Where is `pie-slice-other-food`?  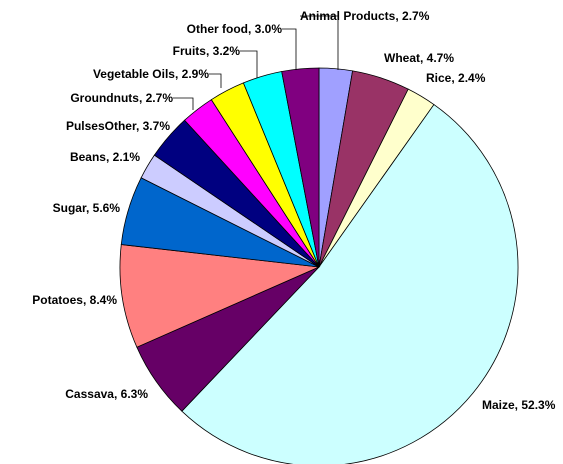
pie-slice-other-food is located at coordinates (300, 167).